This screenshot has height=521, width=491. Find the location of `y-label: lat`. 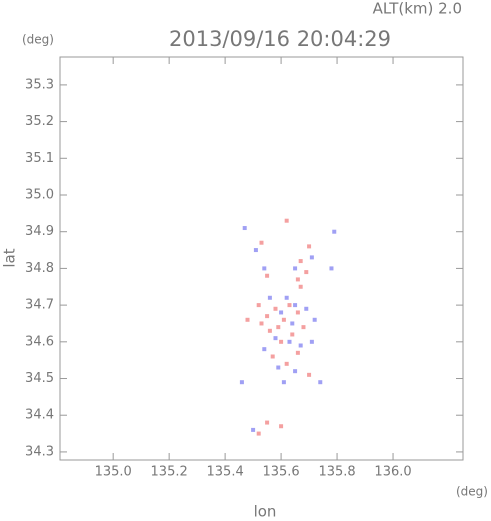

y-label: lat is located at coordinates (10, 257).